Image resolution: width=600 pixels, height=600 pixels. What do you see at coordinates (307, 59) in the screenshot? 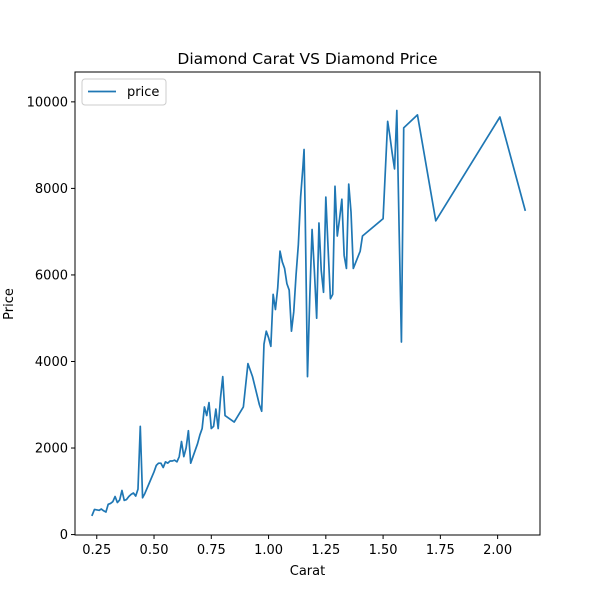
I see `chart-title: Diamond Carat VS Diamond Price` at bounding box center [307, 59].